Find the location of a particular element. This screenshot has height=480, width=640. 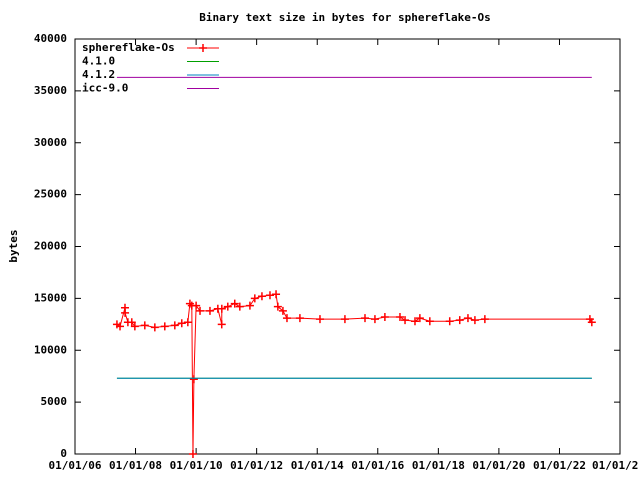

x-tick-label: 01/01/12 is located at coordinates (256, 465).